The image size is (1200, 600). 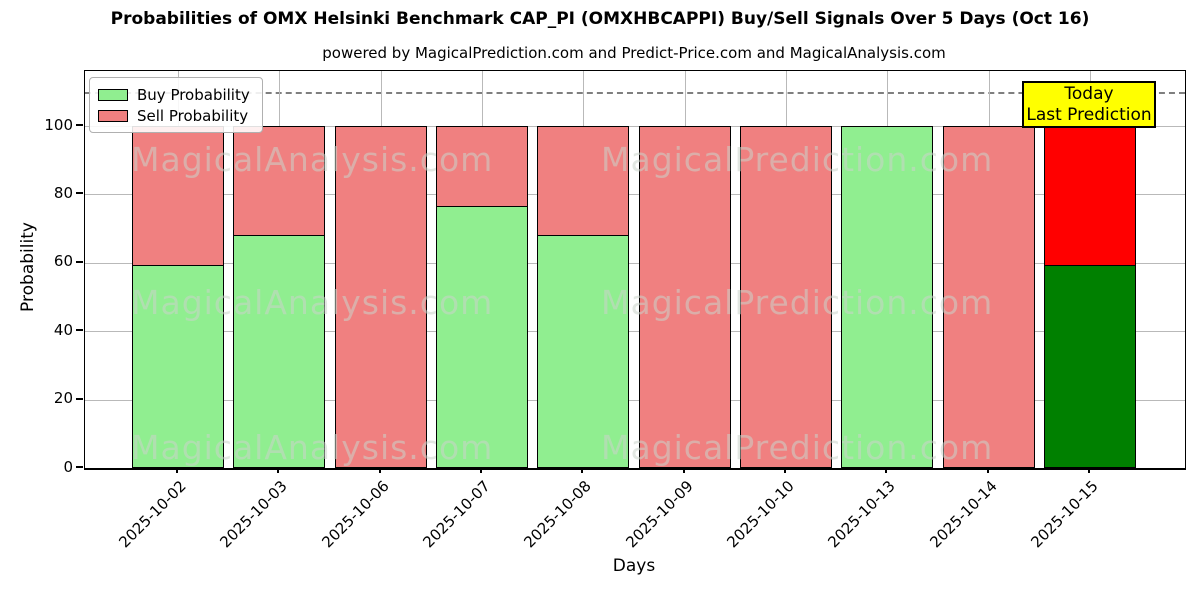 I want to click on x-tick-label: 2025-10-02, so click(x=152, y=514).